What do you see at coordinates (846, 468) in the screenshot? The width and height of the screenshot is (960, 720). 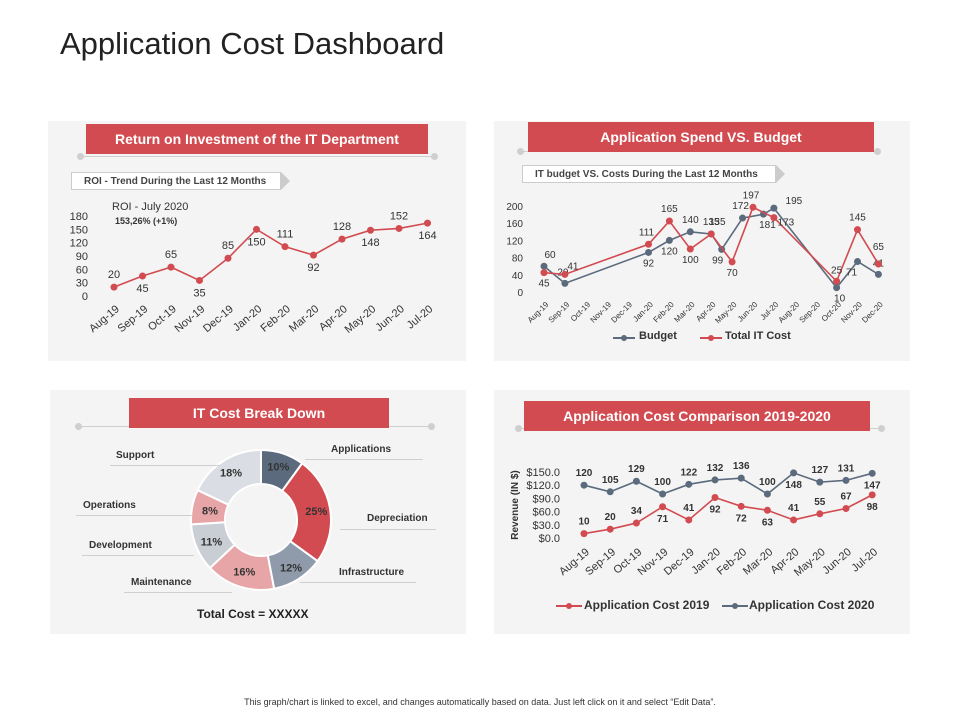 I see `series-2020-data-label: 131` at bounding box center [846, 468].